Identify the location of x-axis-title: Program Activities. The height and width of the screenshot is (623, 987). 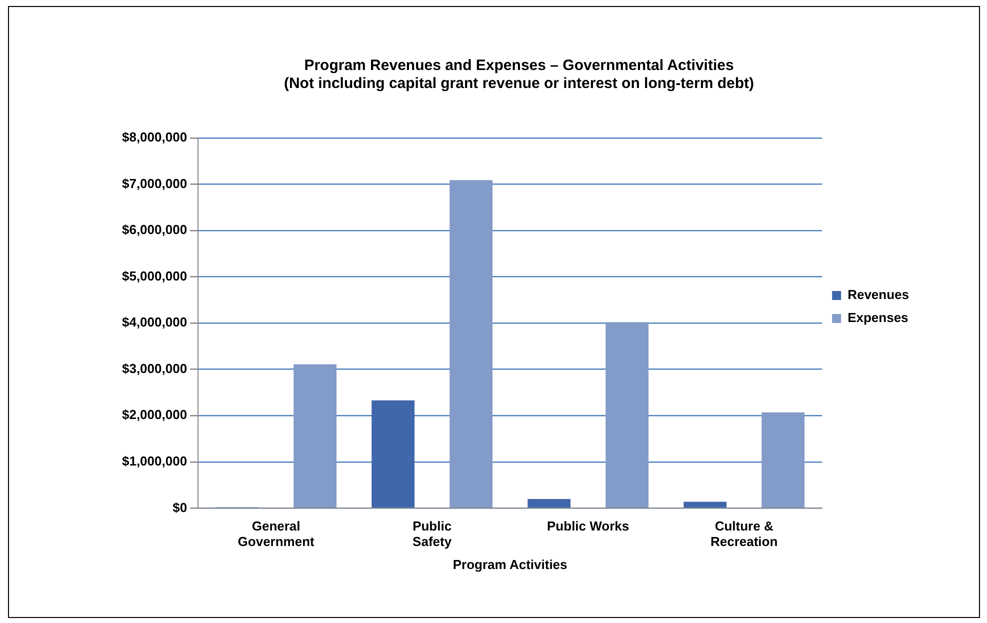
(510, 564).